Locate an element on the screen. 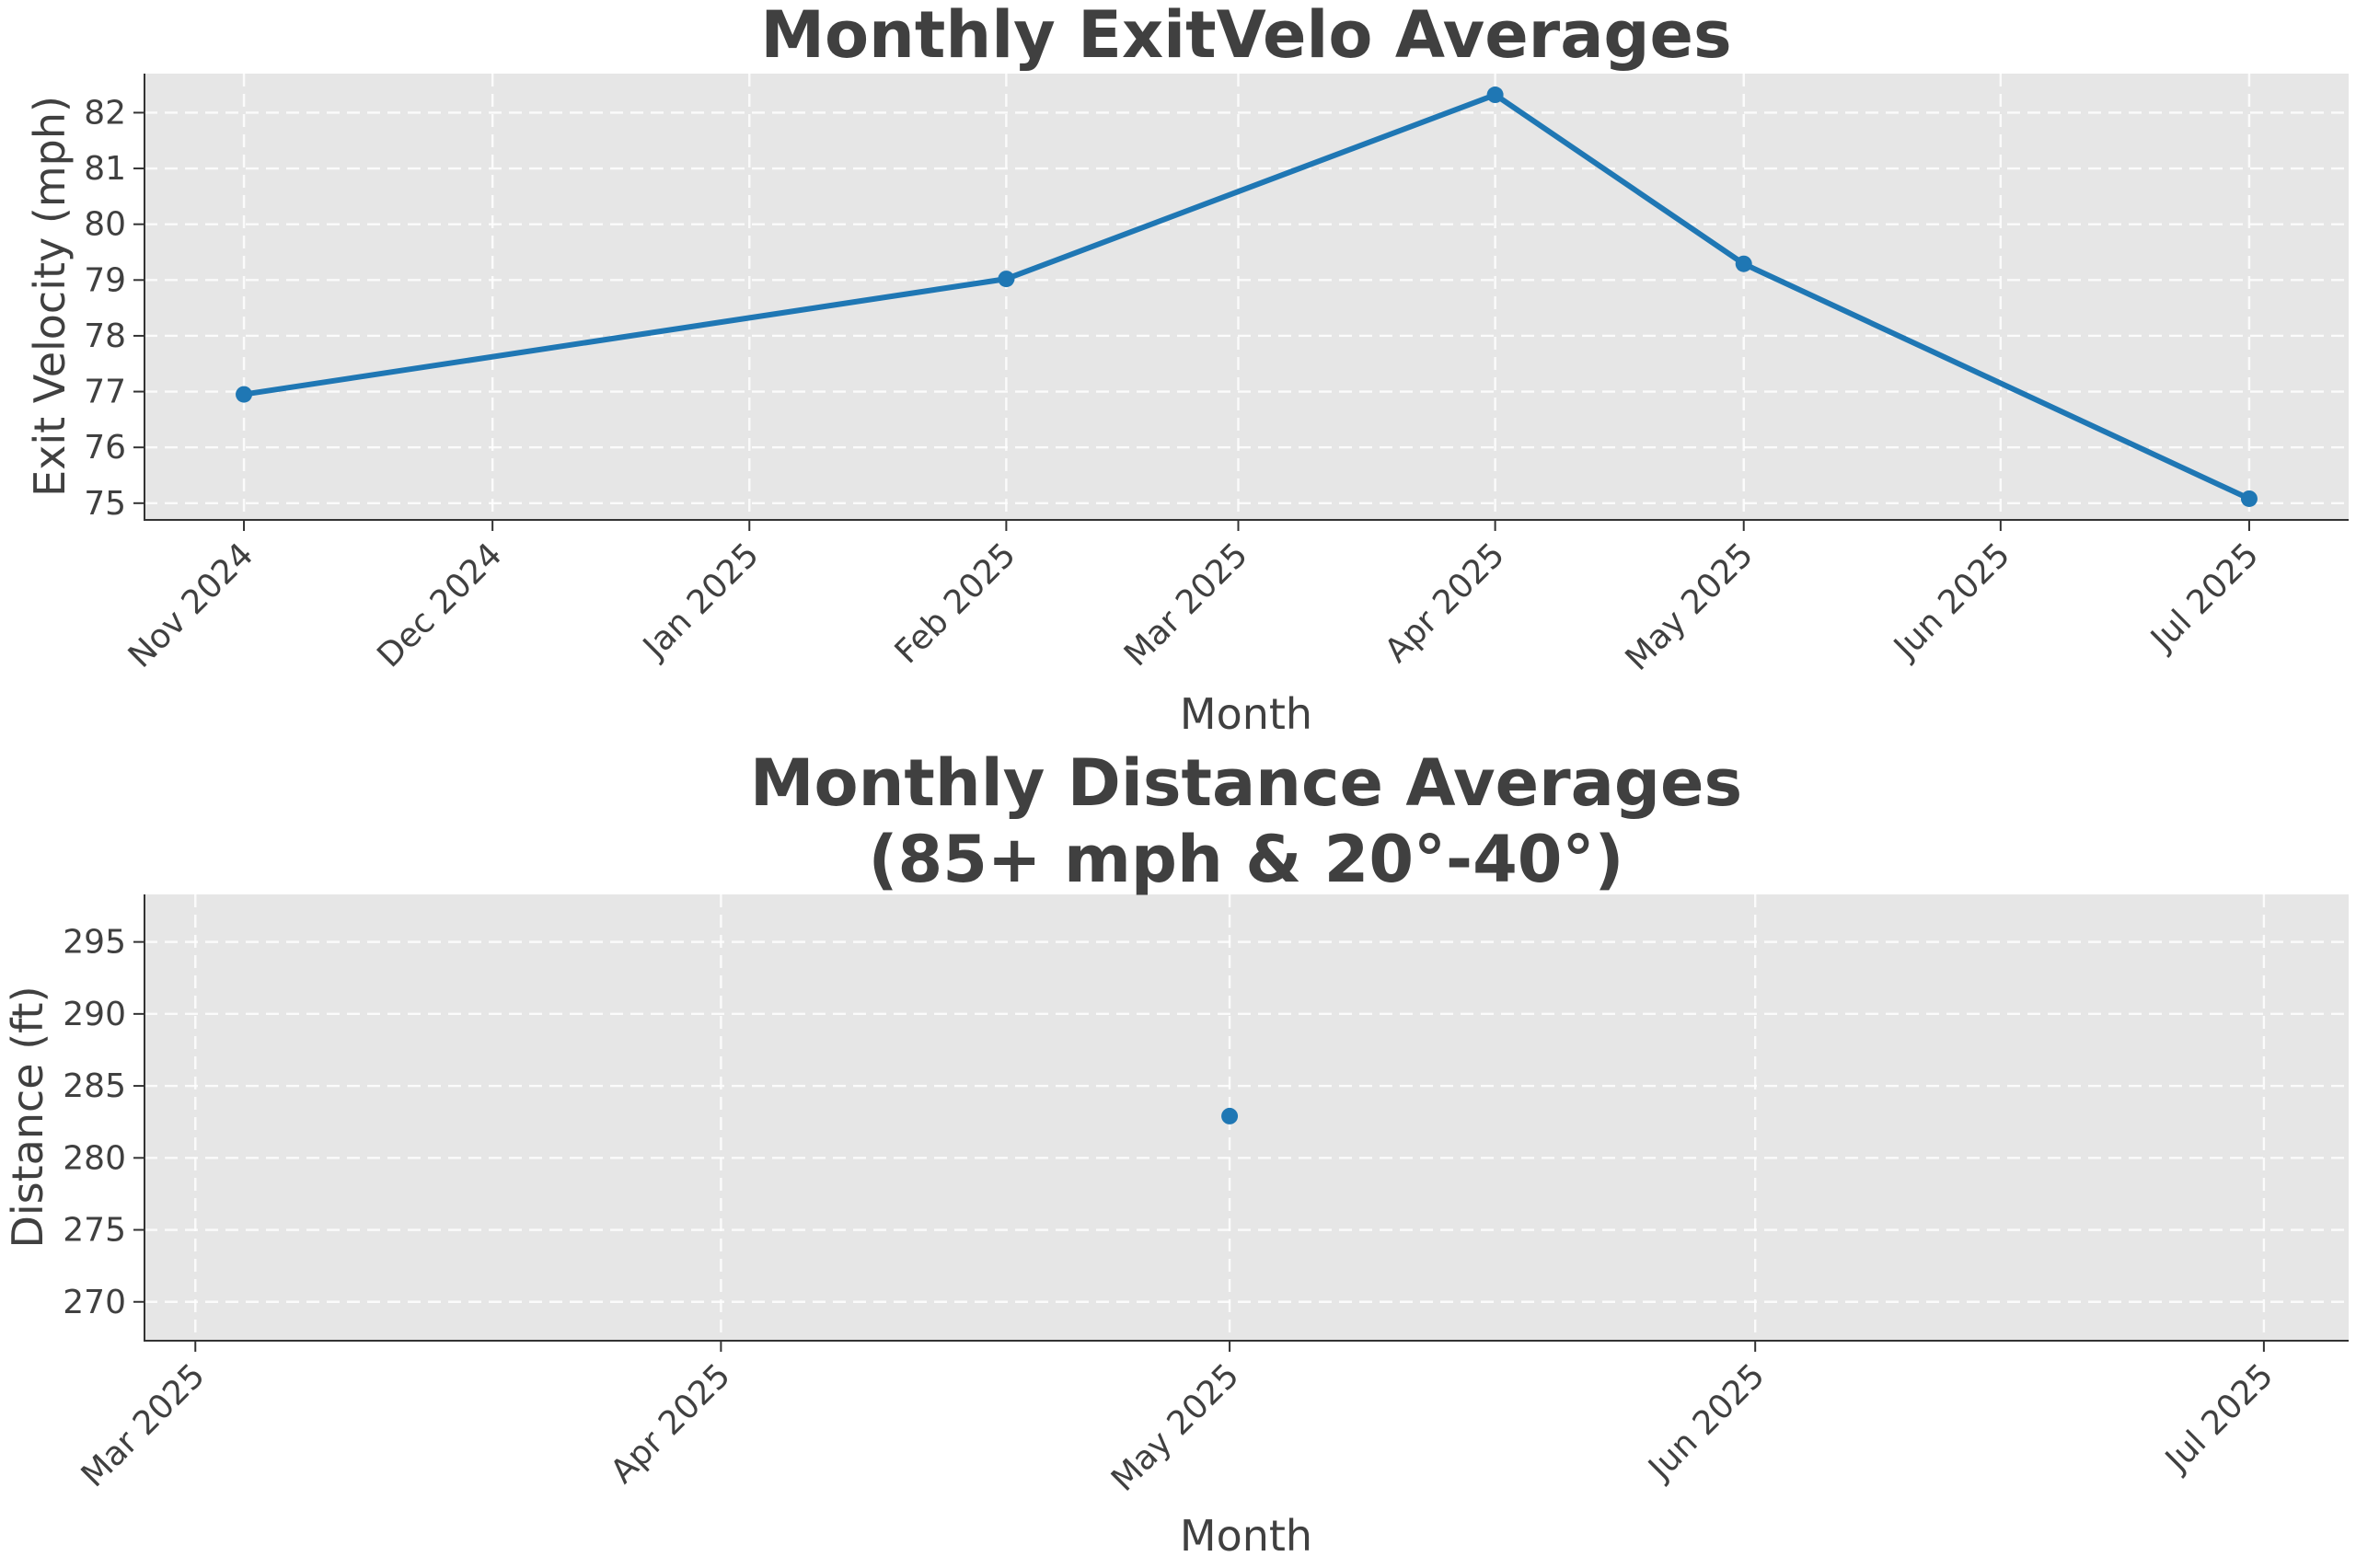 The image size is (2356, 1568). y-tick-label: 81 is located at coordinates (105, 169).